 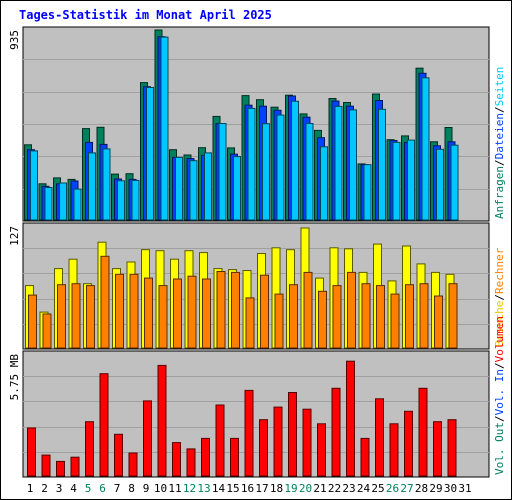 I want to click on x-tick-label: 26, so click(x=392, y=488).